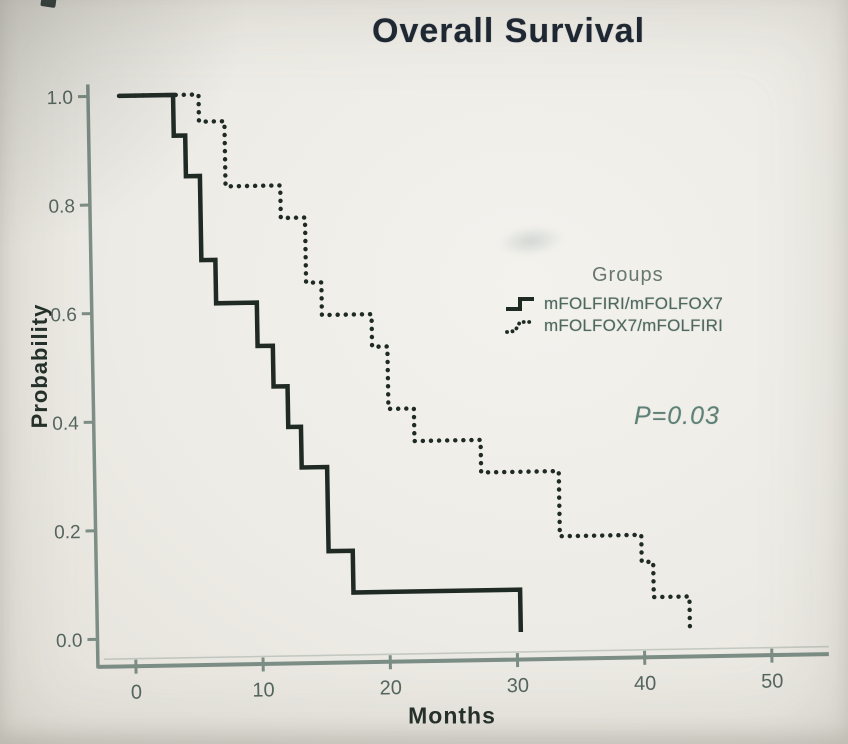  Describe the element at coordinates (509, 31) in the screenshot. I see `chart-title: Overall Survival` at that location.